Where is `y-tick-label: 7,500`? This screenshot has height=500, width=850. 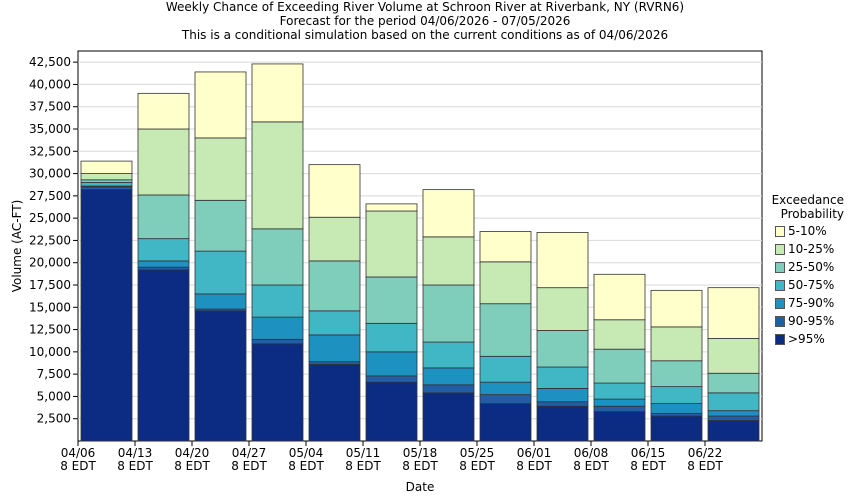 y-tick-label: 7,500 is located at coordinates (54, 374).